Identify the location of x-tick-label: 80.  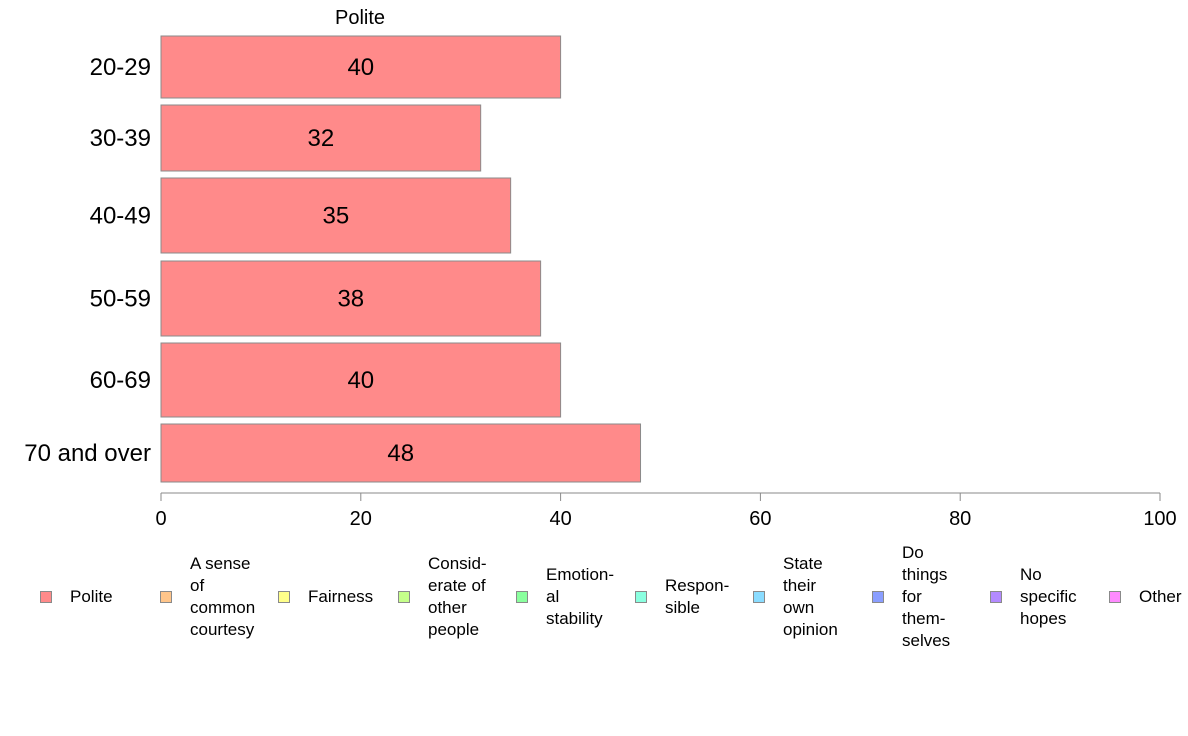
(960, 519).